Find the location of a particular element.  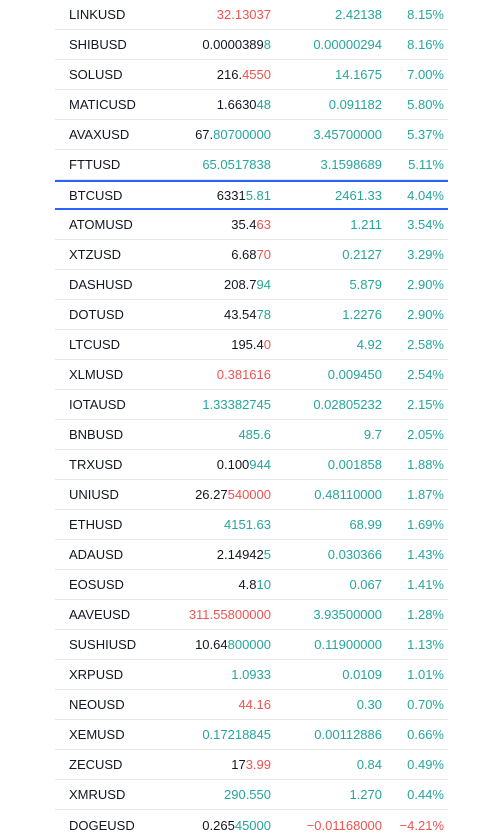

change-value: 9.7 is located at coordinates (372, 434).